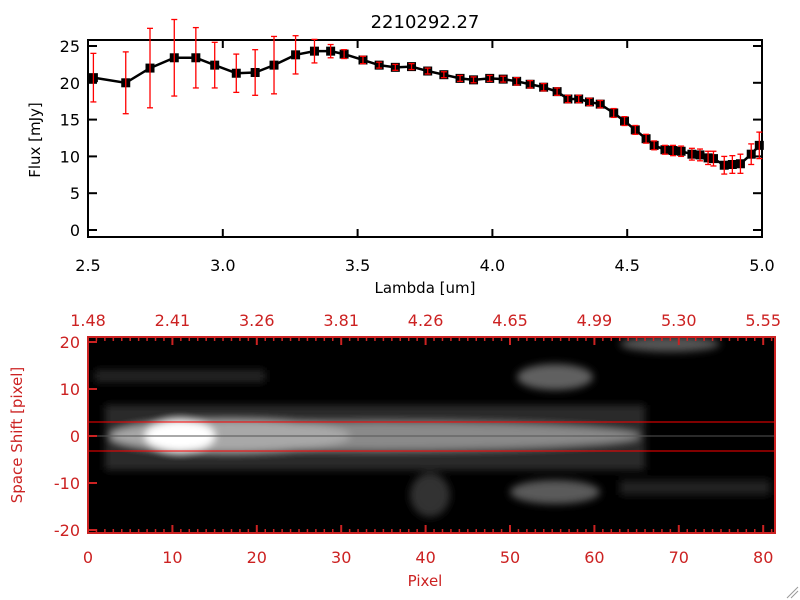 The height and width of the screenshot is (600, 800). What do you see at coordinates (75, 230) in the screenshot?
I see `y-tick-label: 0` at bounding box center [75, 230].